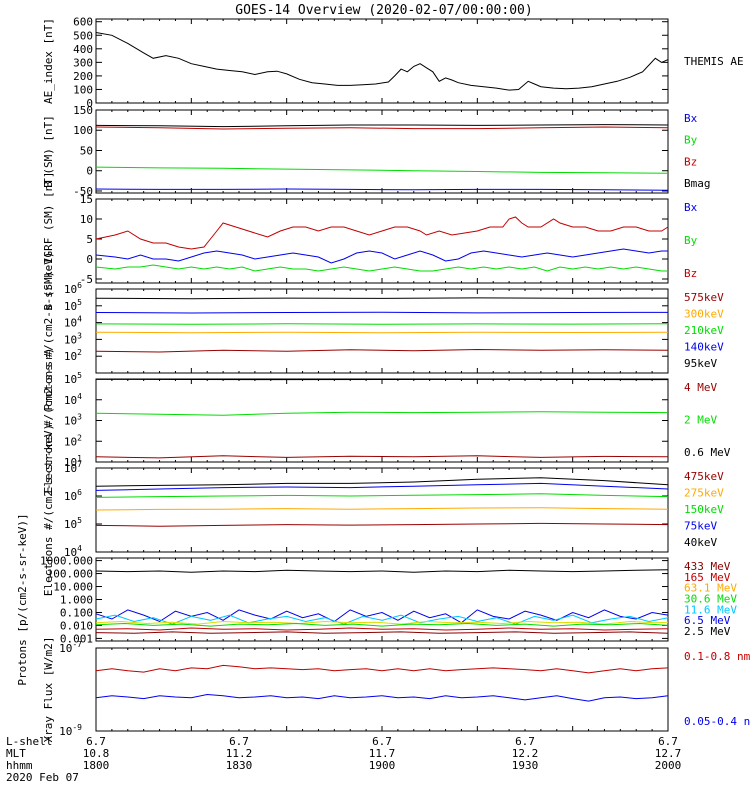  I want to click on y-axis-label: Protons [p/(cm2-s-sr-keV)], so click(22, 599).